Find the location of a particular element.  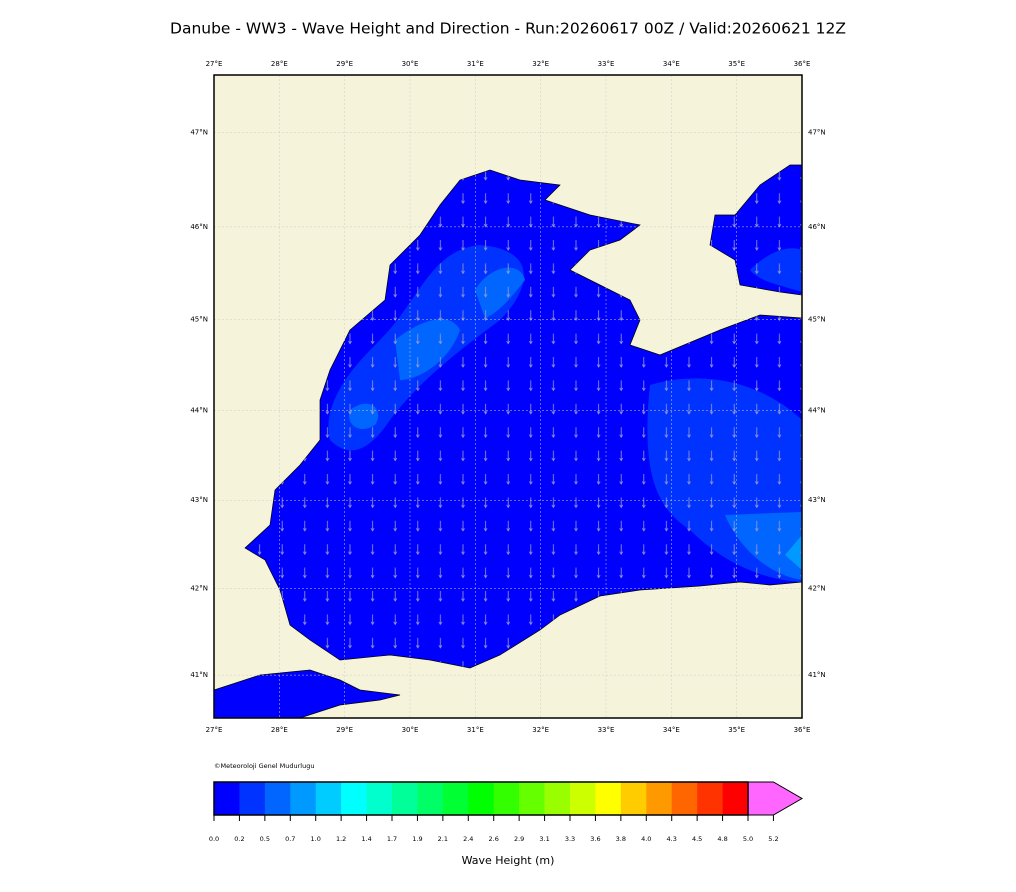

colorbar-extend is located at coordinates (775, 798).